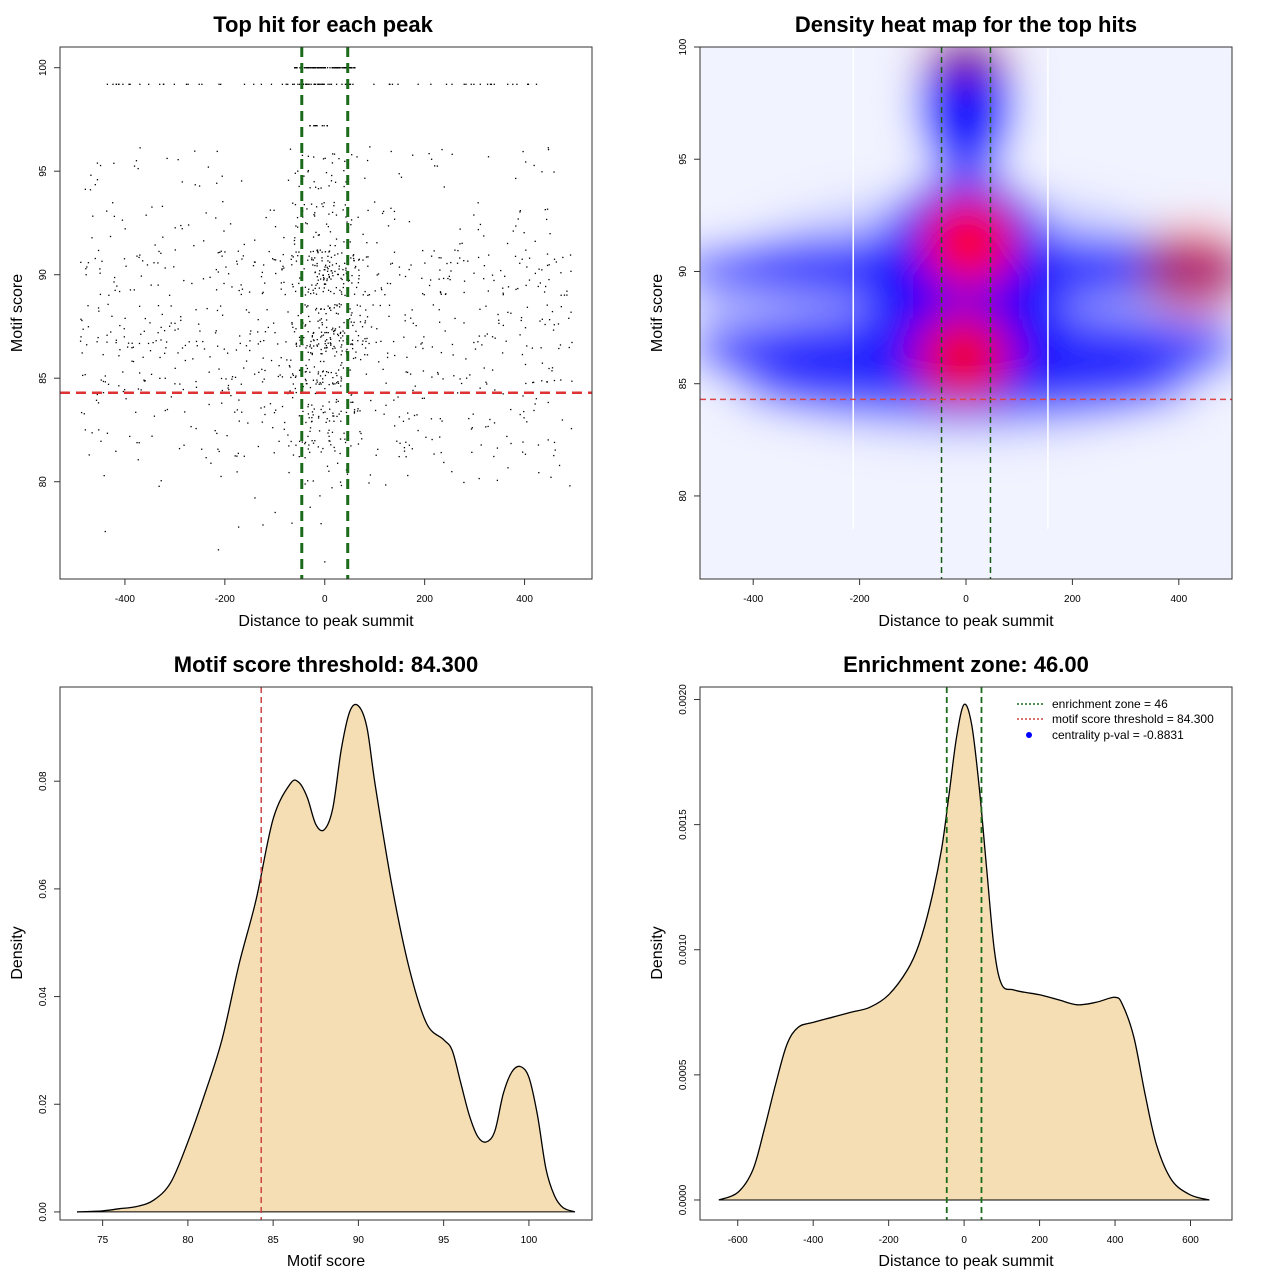  What do you see at coordinates (966, 60) in the screenshot?
I see `density-hotspot` at bounding box center [966, 60].